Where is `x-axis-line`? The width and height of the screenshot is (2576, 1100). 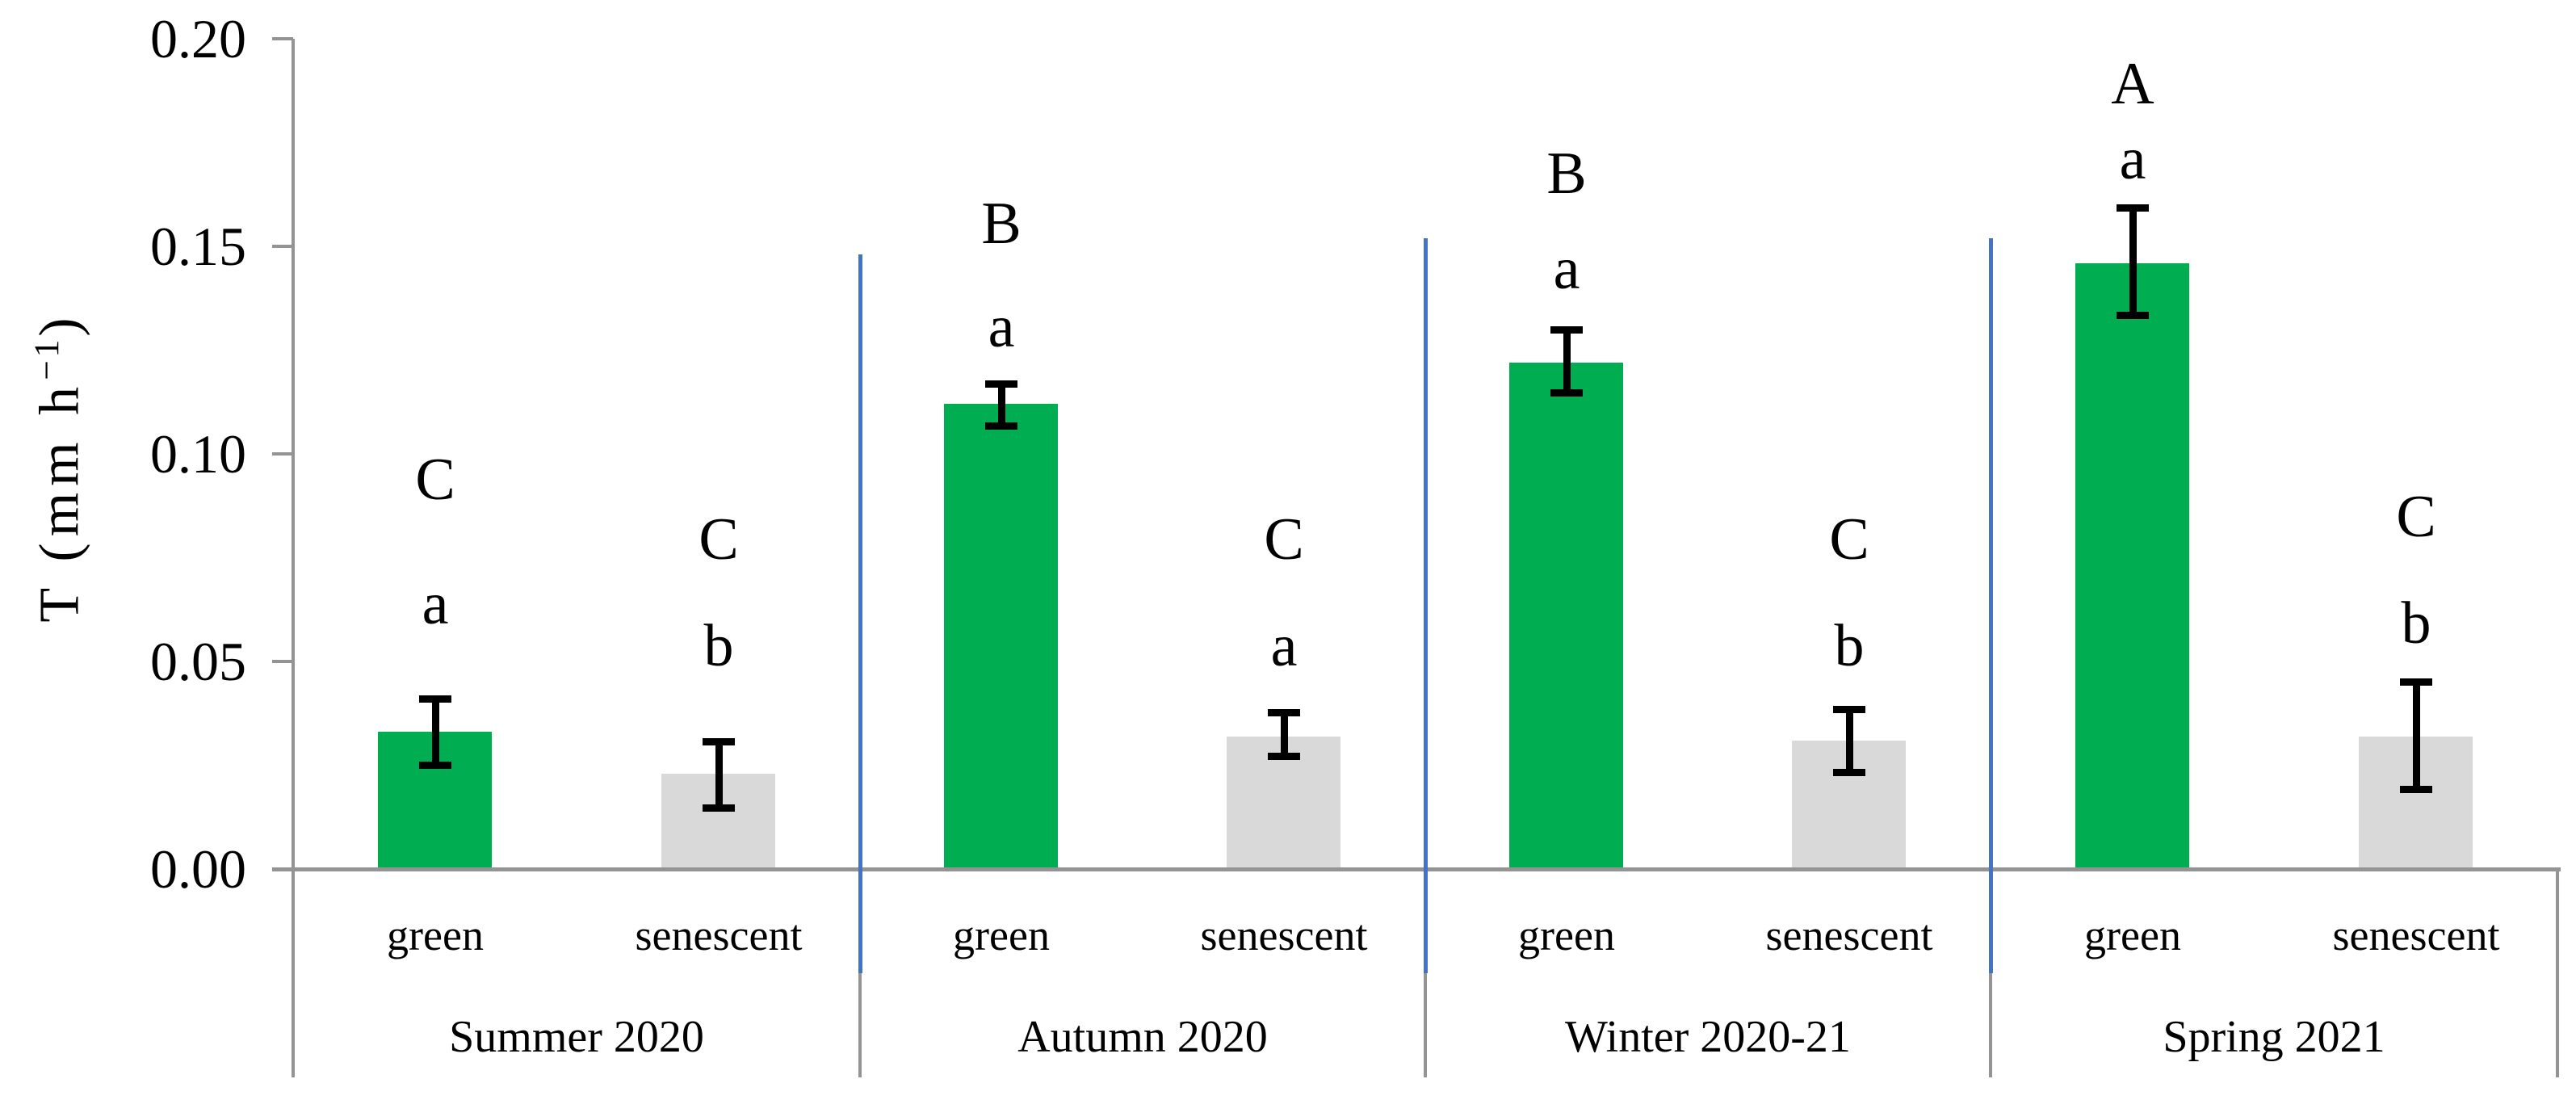
x-axis-line is located at coordinates (1416, 869).